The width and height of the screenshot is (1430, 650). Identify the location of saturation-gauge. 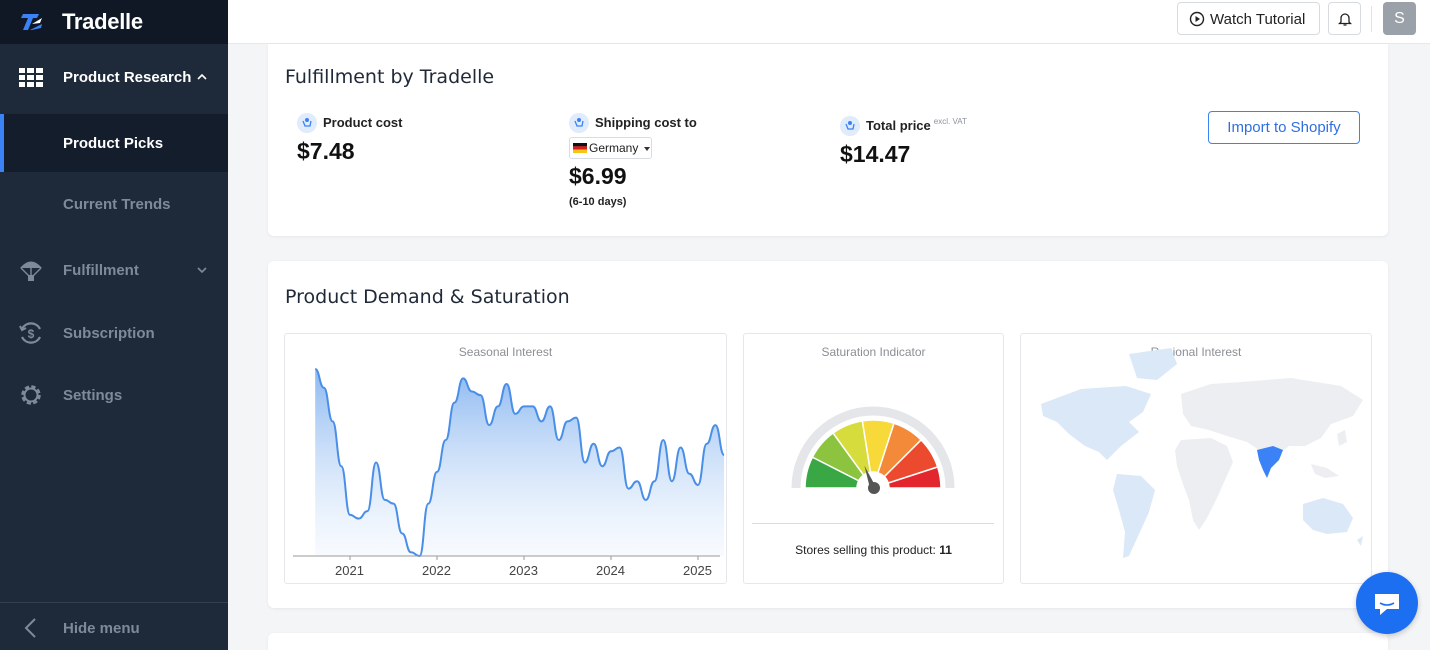
(873, 450).